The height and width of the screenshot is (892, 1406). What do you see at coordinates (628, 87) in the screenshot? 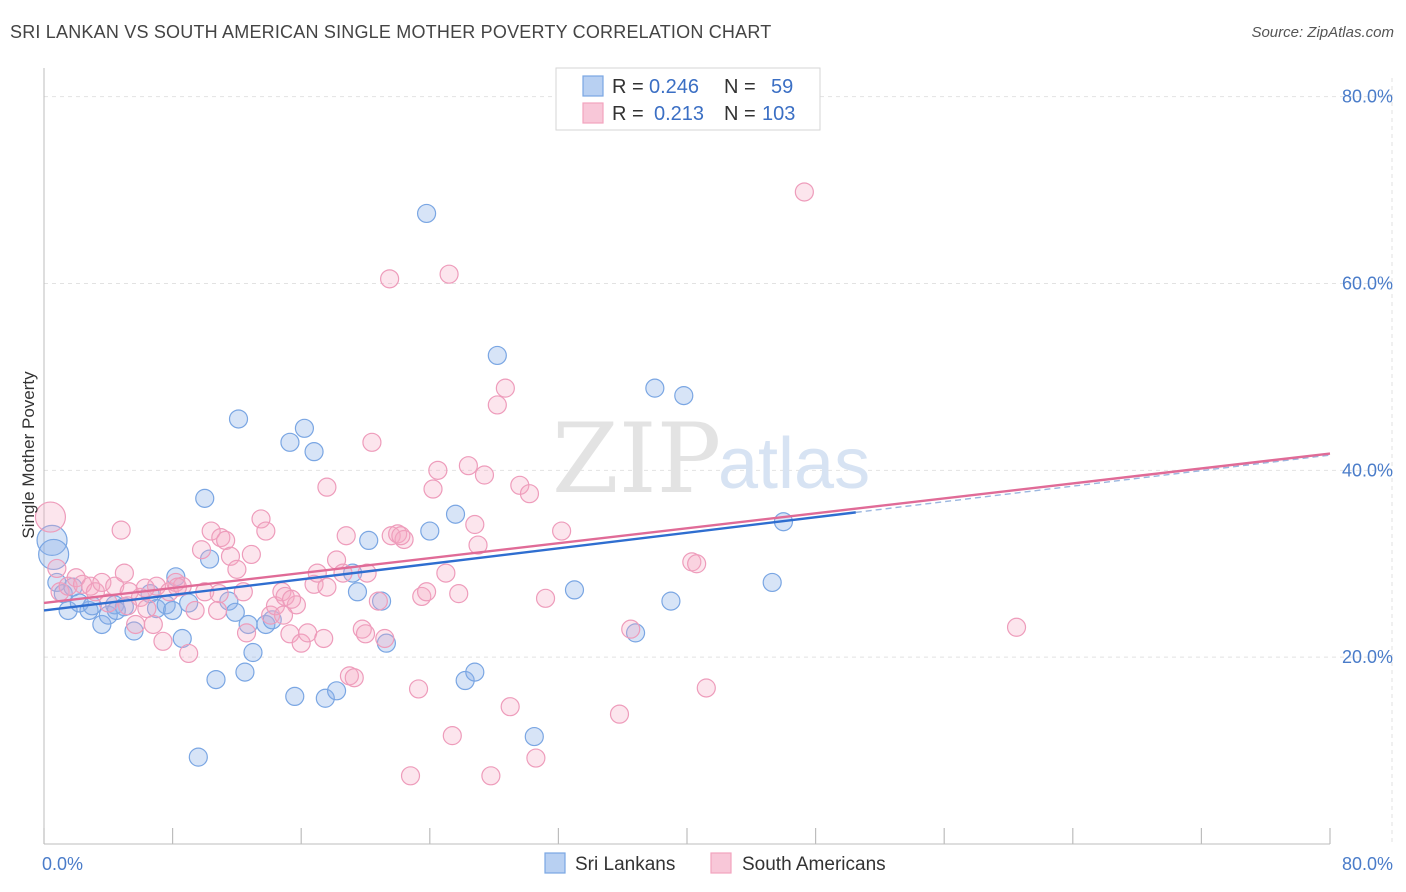
I see `legend-r-label-1: R =` at bounding box center [628, 87].